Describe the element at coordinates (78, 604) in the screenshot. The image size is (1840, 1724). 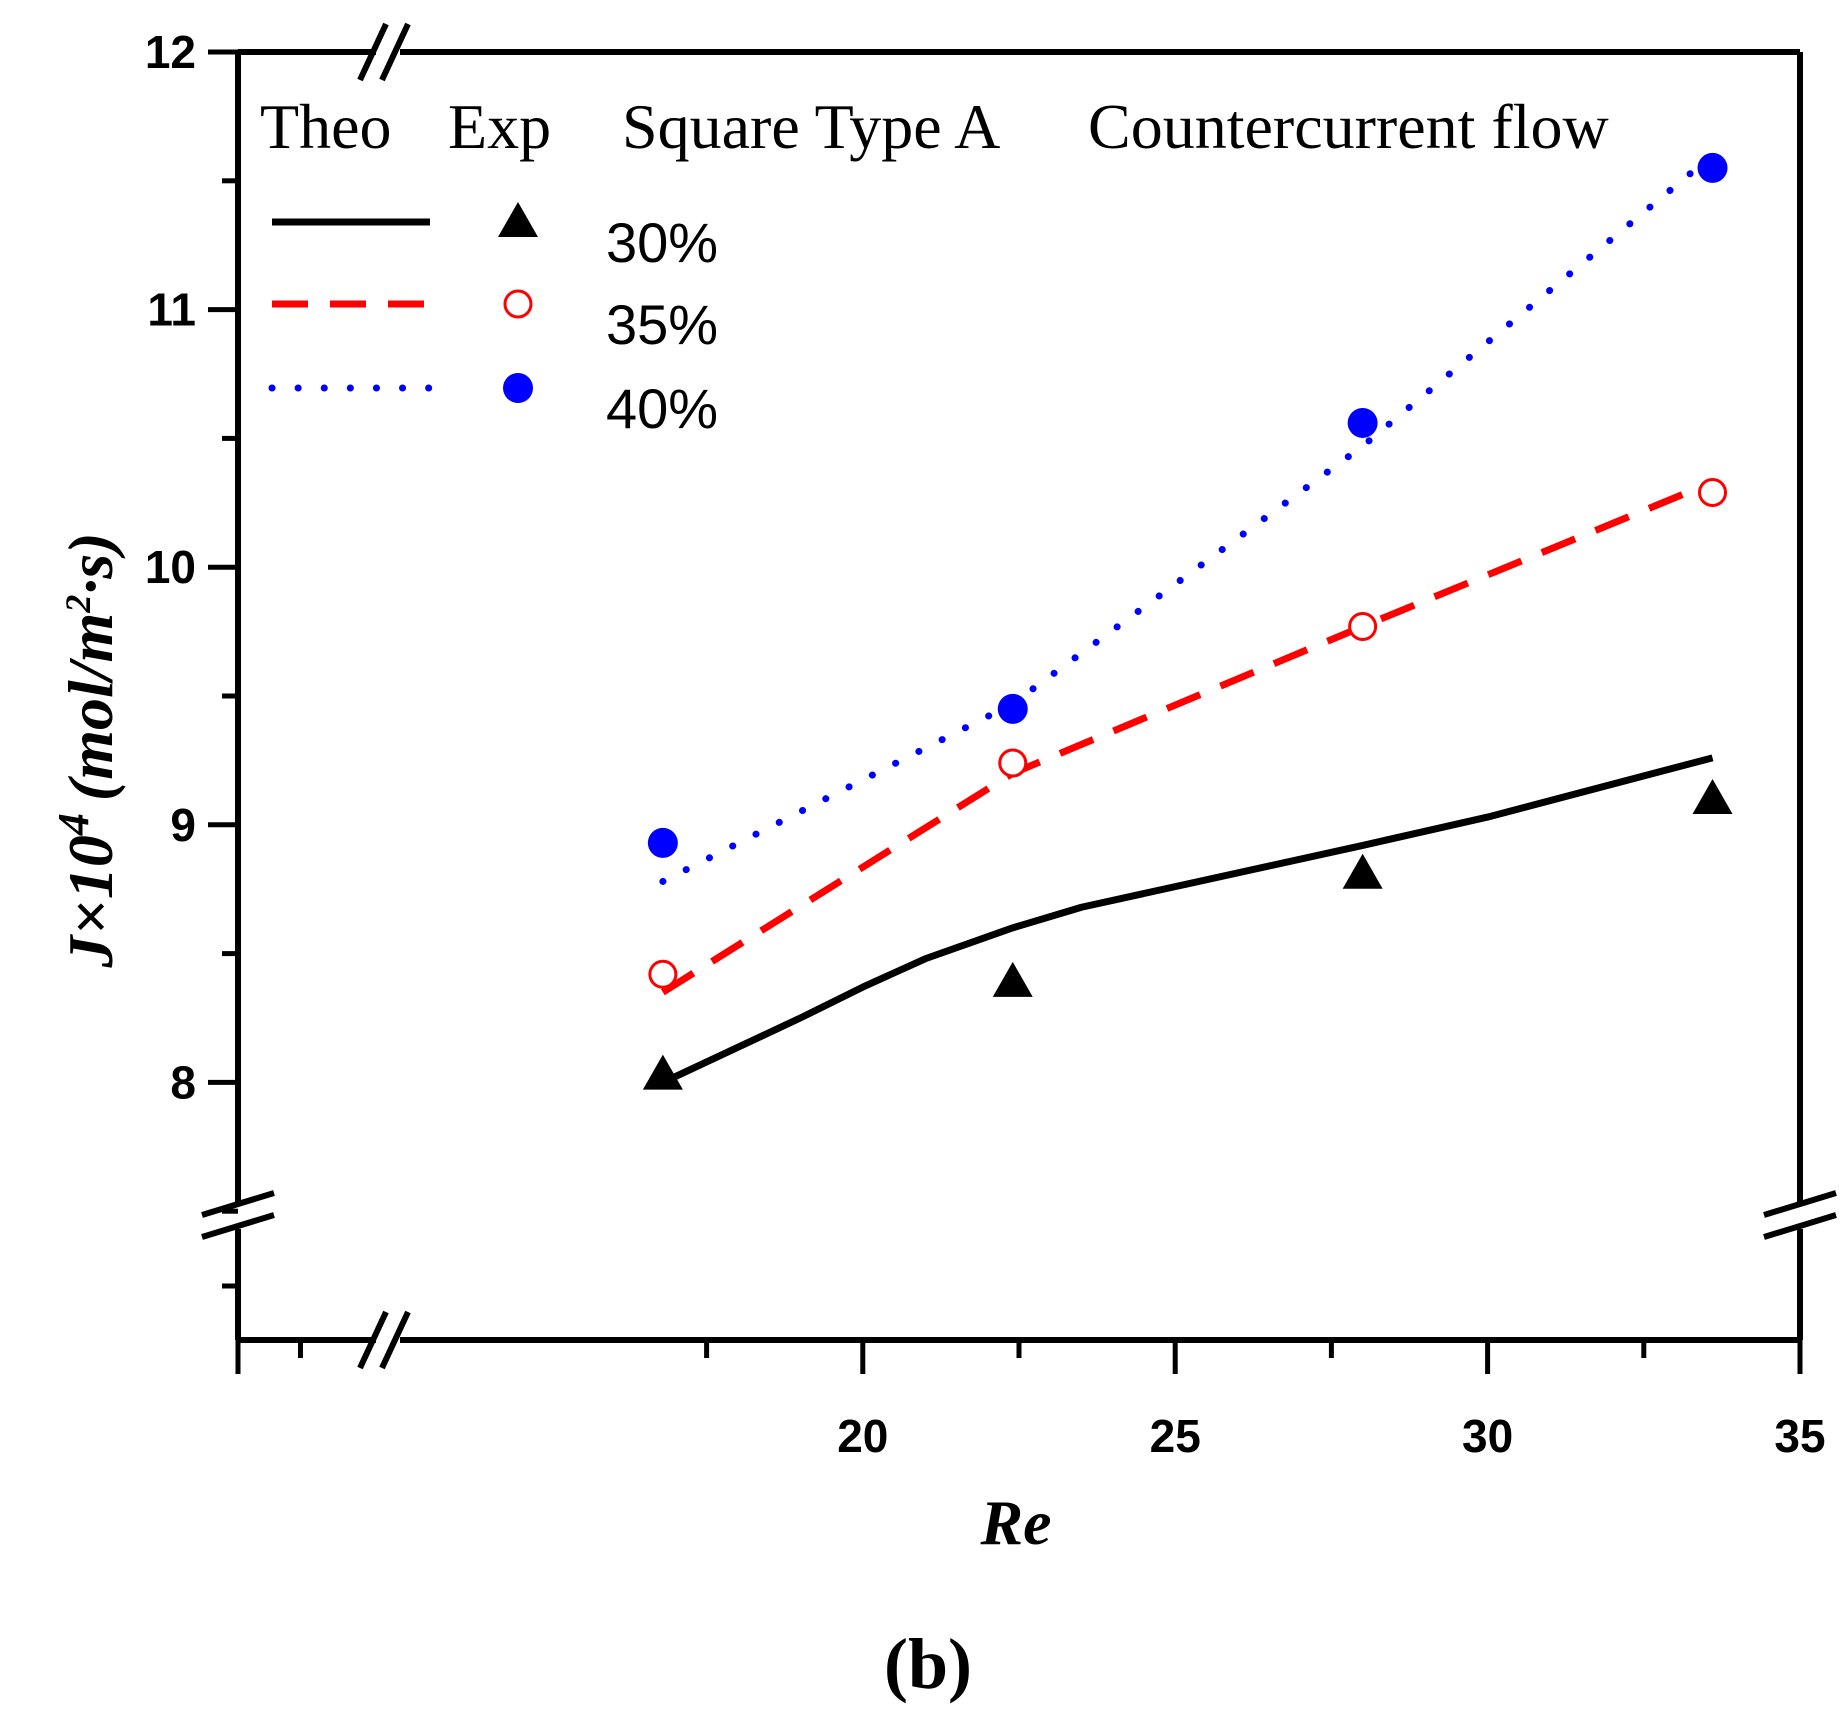
I see `y-axis-label-unit-sup: 2` at that location.